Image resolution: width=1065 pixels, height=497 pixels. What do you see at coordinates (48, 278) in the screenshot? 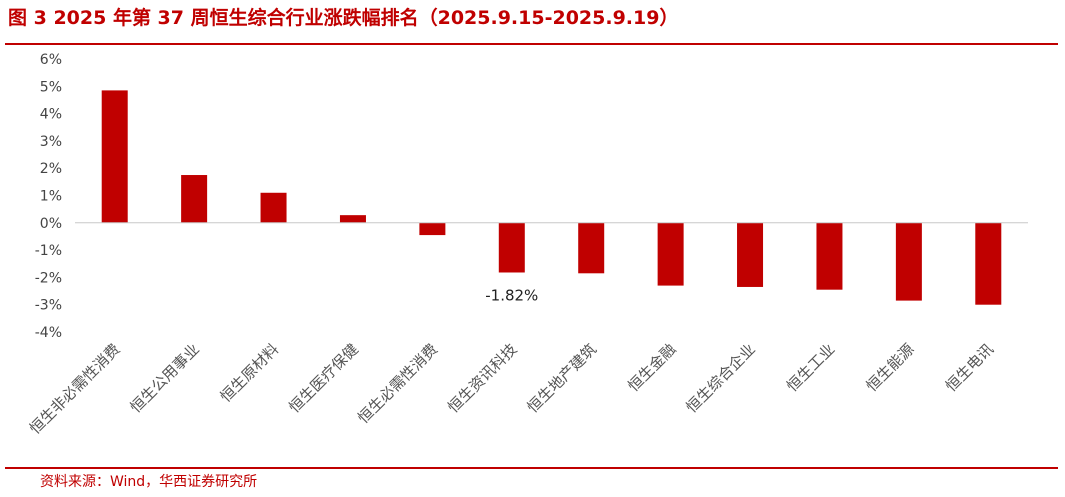
I see `y-tick-label: -2%` at bounding box center [48, 278].